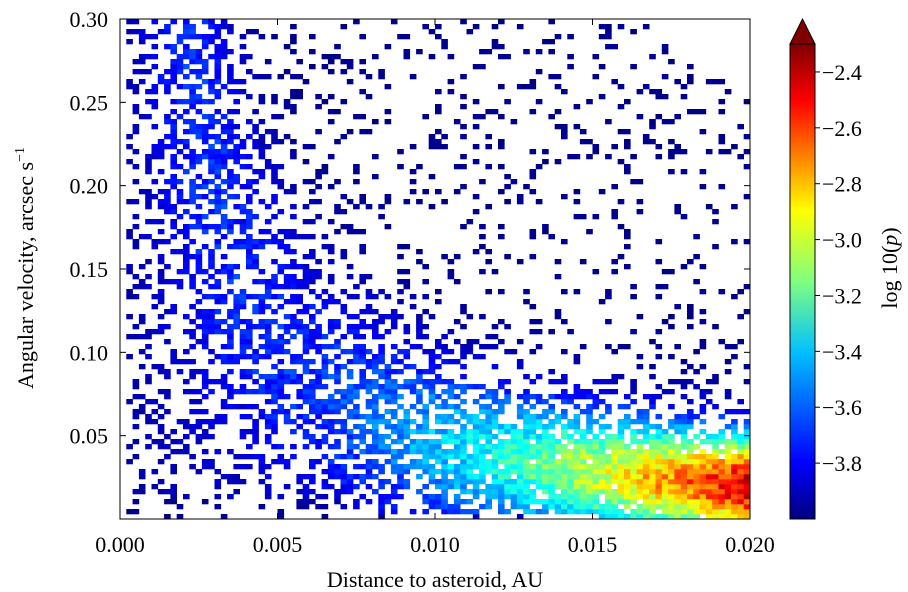 This screenshot has height=592, width=908. Describe the element at coordinates (750, 544) in the screenshot. I see `x-tick-label: 0.020` at that location.